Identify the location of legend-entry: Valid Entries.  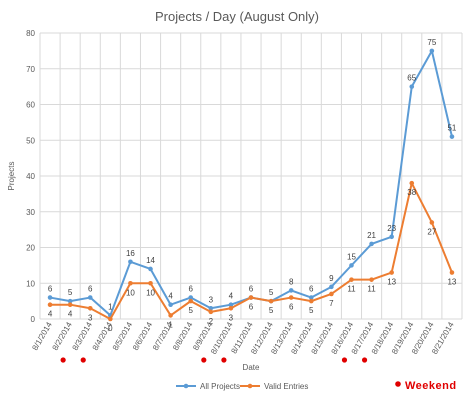
(286, 386).